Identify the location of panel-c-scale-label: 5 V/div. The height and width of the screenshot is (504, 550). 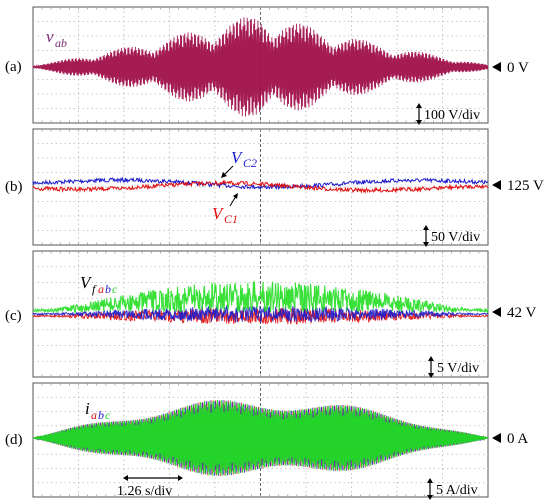
(458, 368).